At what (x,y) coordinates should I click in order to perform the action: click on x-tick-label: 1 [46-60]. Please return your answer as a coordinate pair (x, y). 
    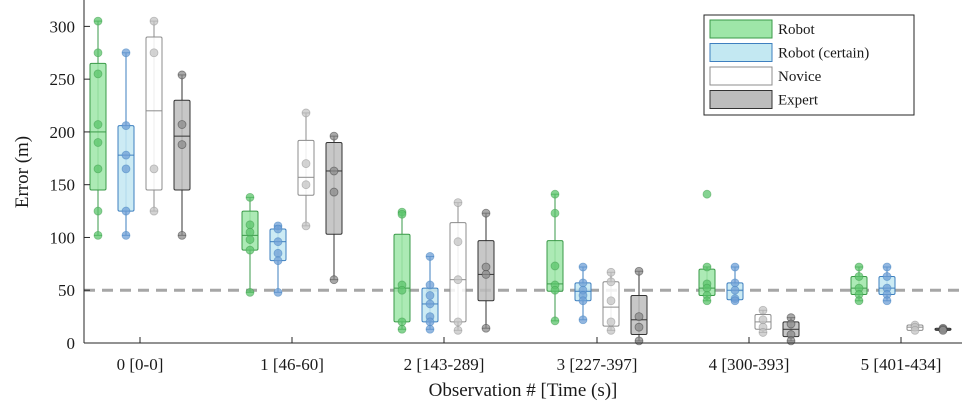
    Looking at the image, I should click on (292, 364).